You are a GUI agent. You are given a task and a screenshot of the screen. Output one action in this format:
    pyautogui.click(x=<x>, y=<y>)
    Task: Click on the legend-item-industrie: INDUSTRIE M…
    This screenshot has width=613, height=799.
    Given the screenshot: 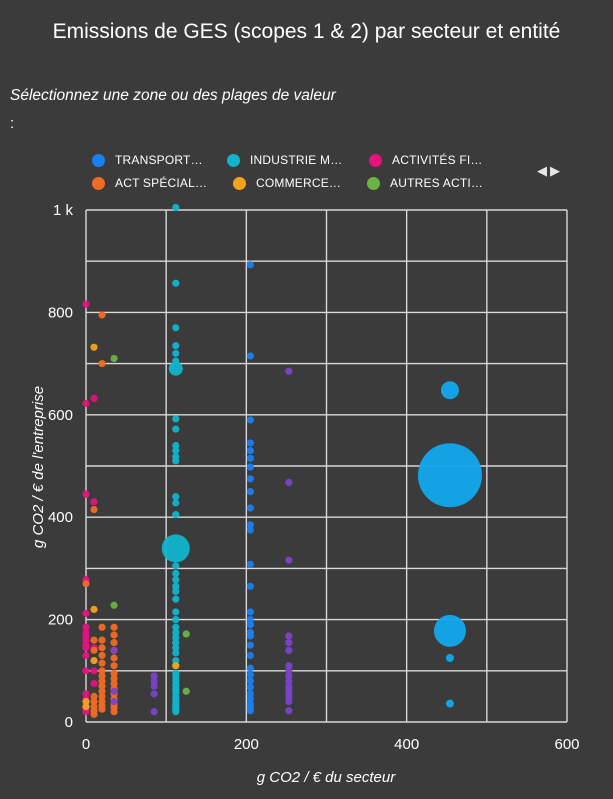 What is the action you would take?
    pyautogui.click(x=284, y=160)
    